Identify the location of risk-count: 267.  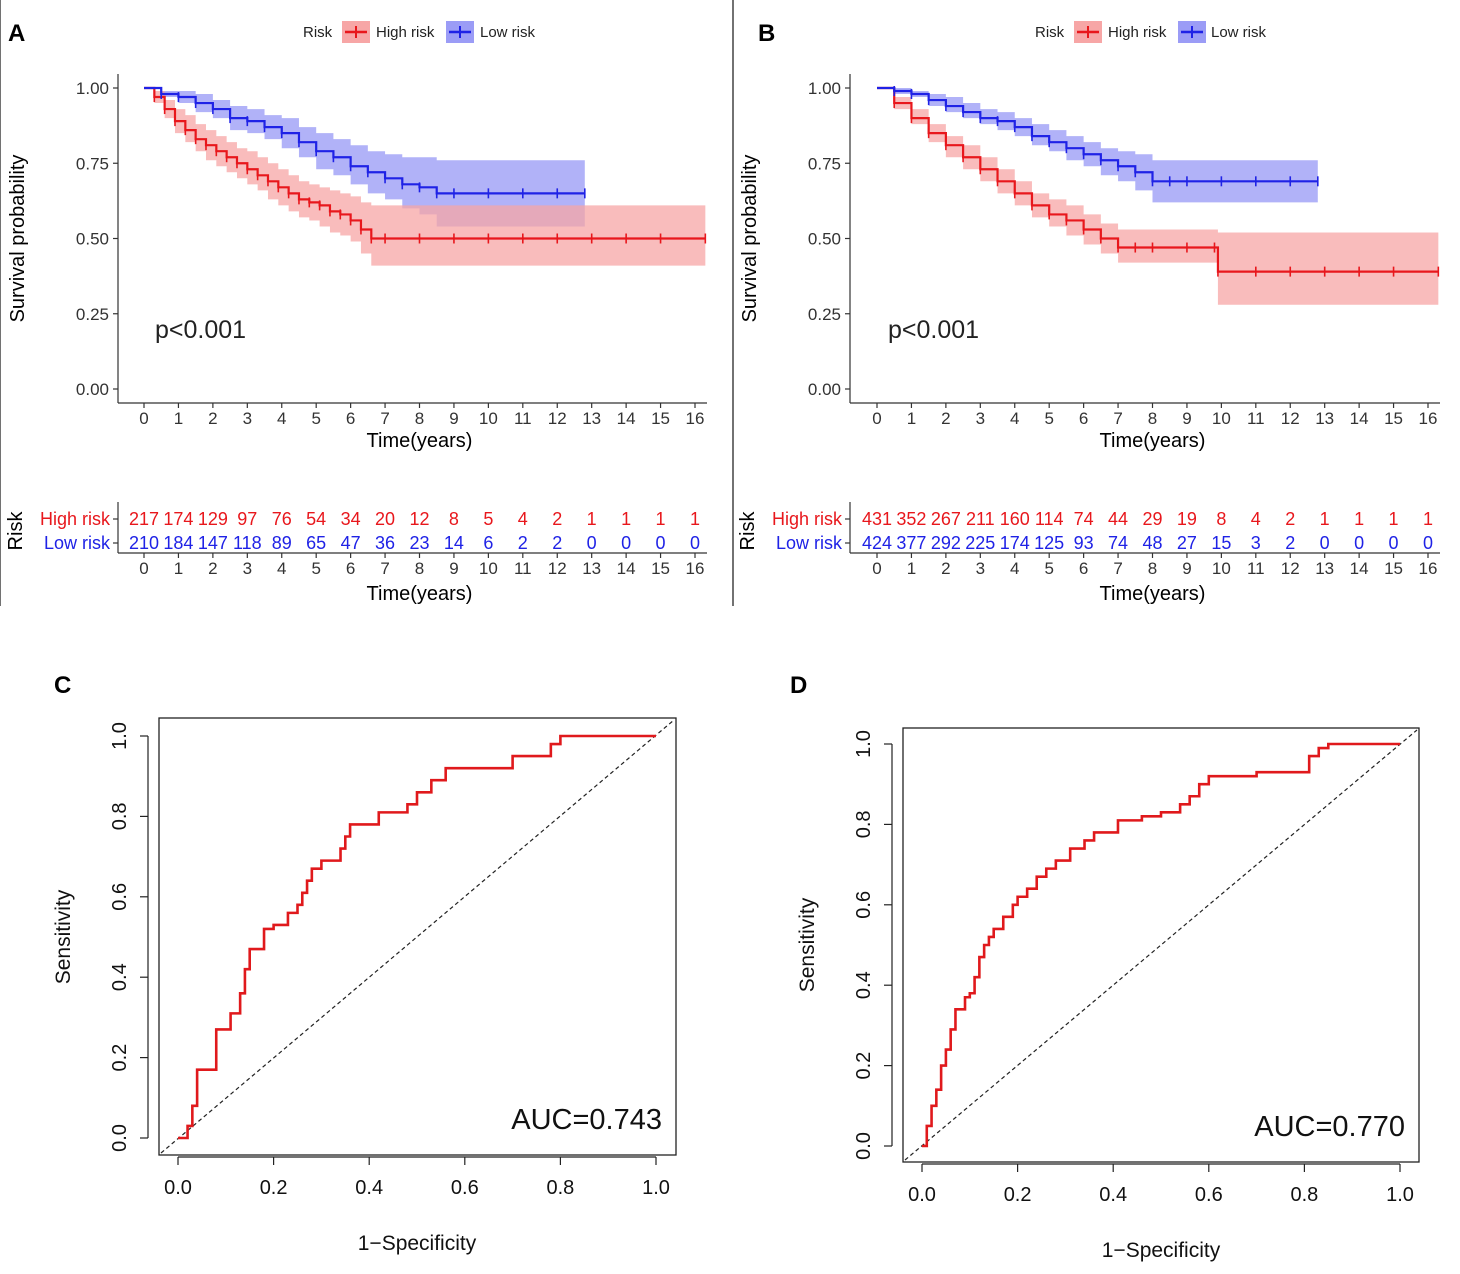
(946, 519).